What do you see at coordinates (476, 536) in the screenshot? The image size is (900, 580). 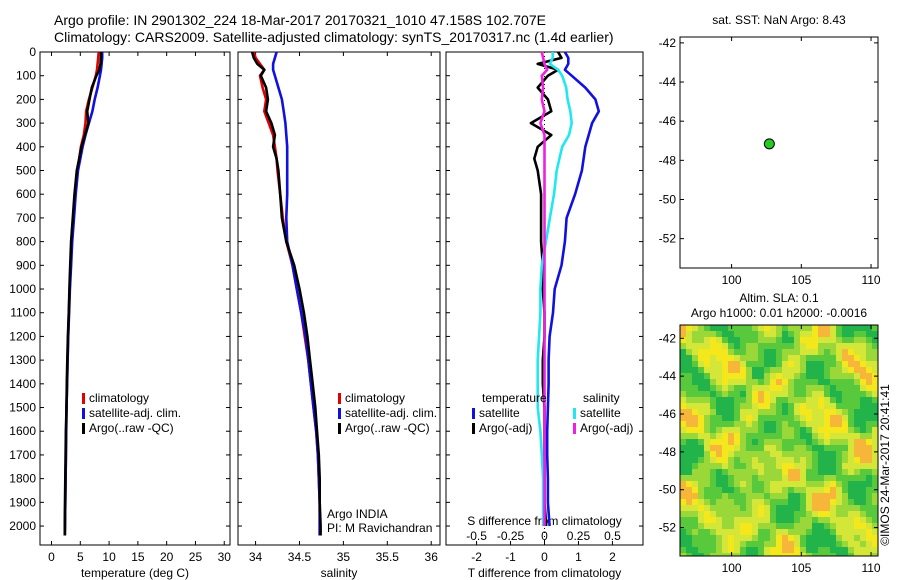 I see `salinity-diff-tick-label: -0.5` at bounding box center [476, 536].